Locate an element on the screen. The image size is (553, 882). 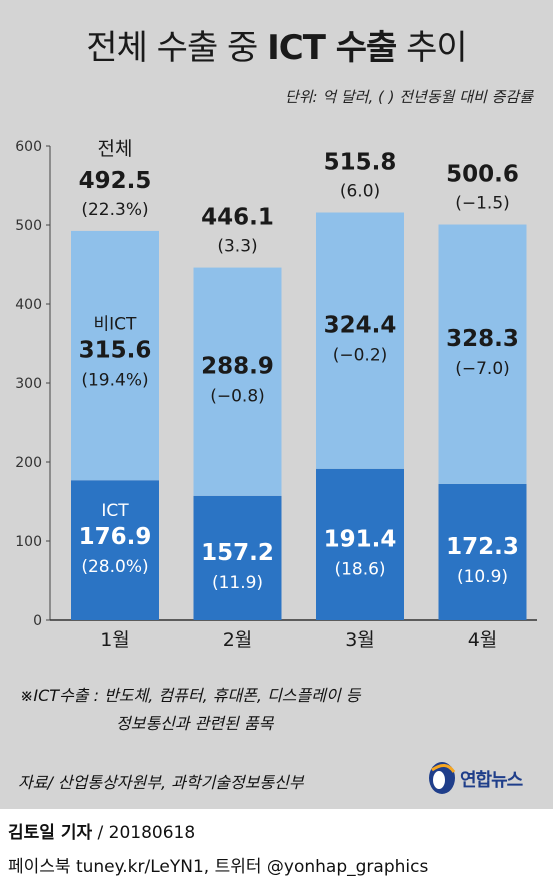
footnote-line-2: 정보통신과 관련된 품목 is located at coordinates (195, 723).